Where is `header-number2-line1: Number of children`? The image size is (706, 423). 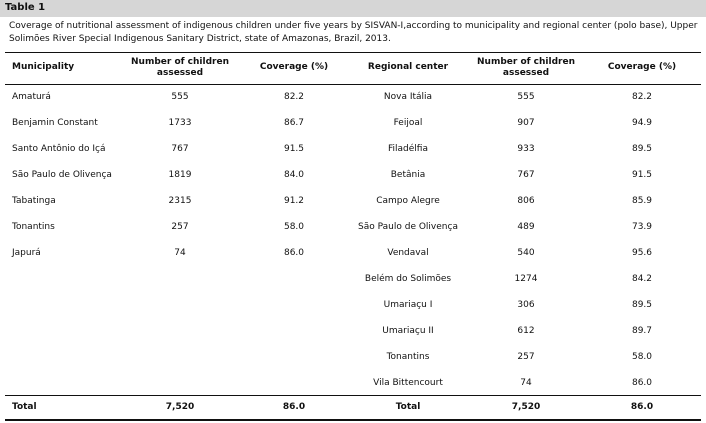
header-number2-line1: Number of children is located at coordinates (526, 62).